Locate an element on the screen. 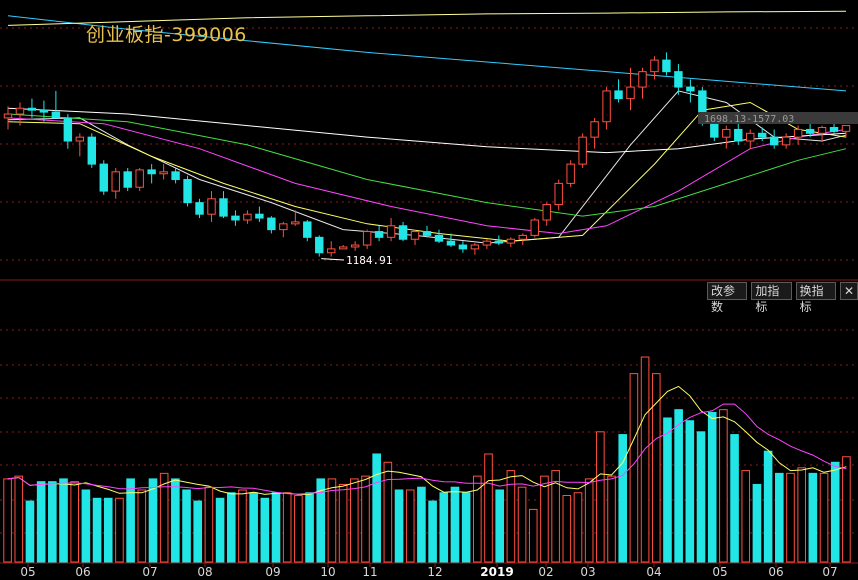  x-tick-label: 11 is located at coordinates (369, 572).